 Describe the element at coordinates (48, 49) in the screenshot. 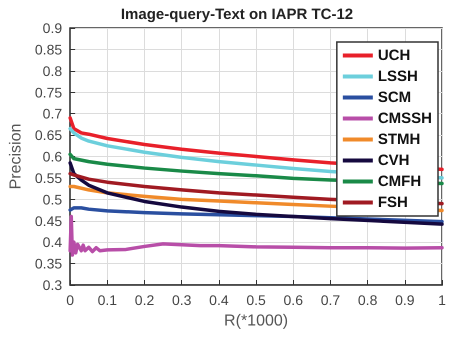

I see `y-tick-label: 0.85` at that location.